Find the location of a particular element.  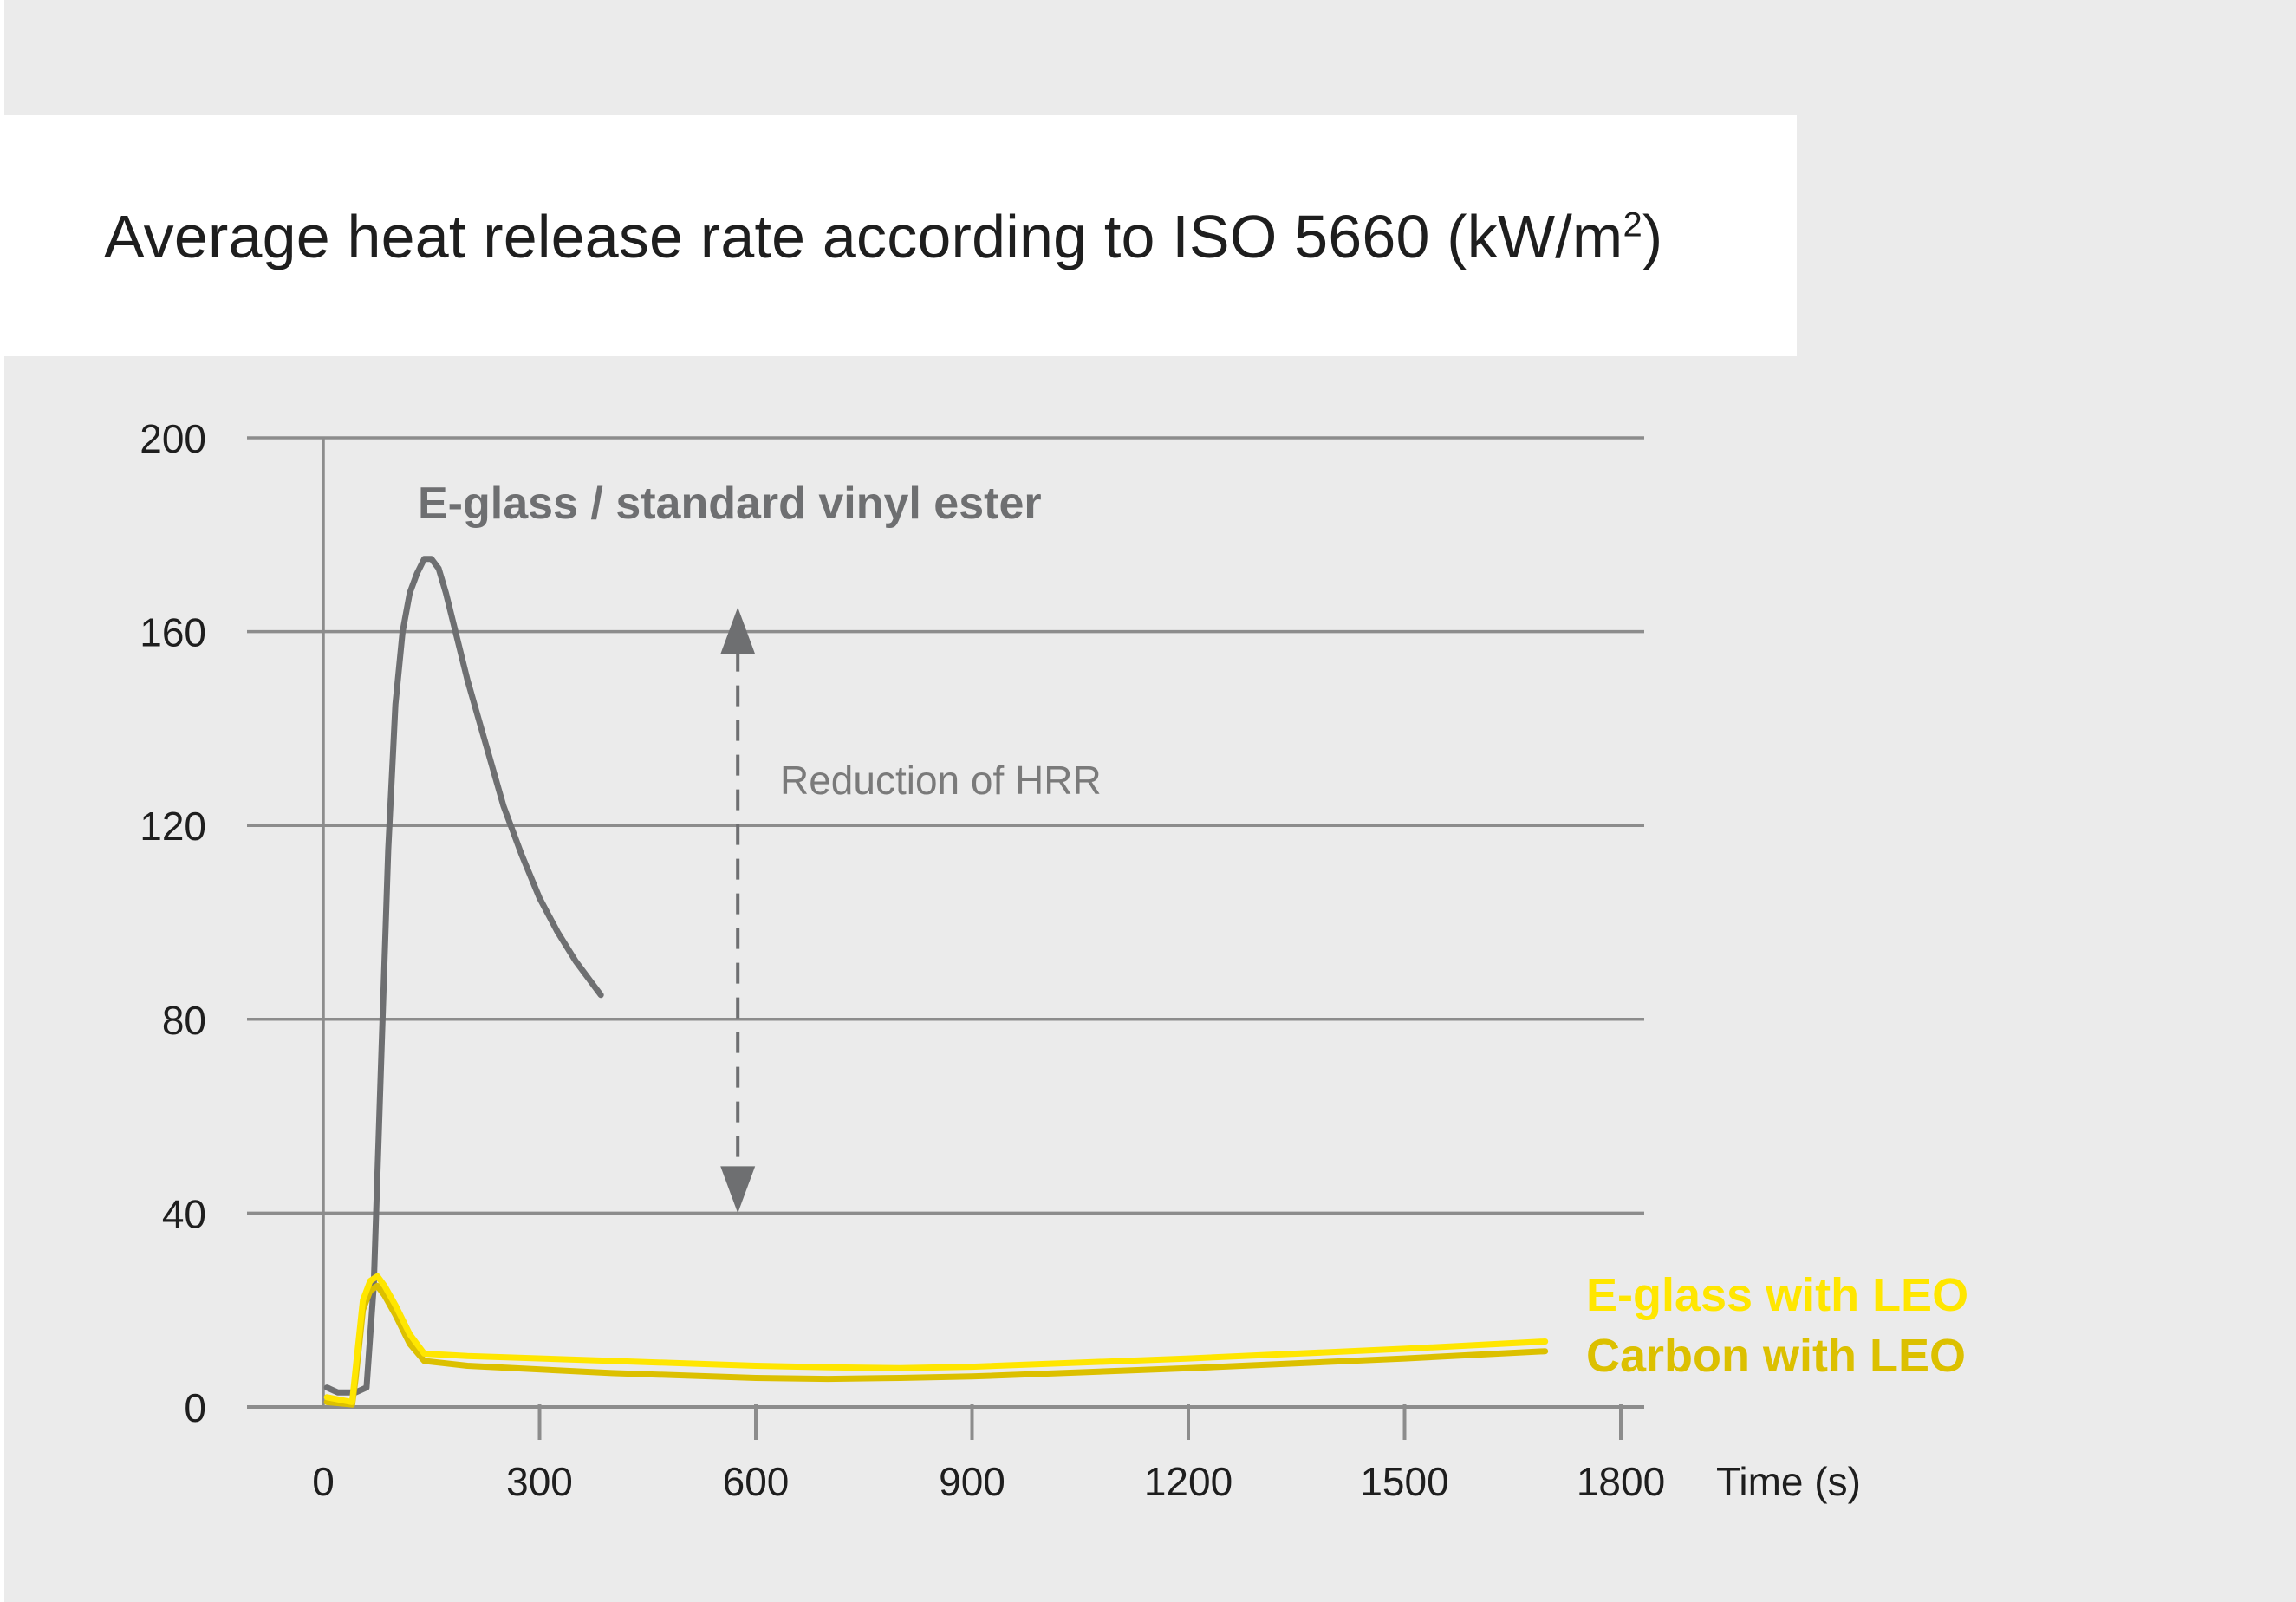

y-axis: 0 40 80 120 160 200 is located at coordinates (232, 923).